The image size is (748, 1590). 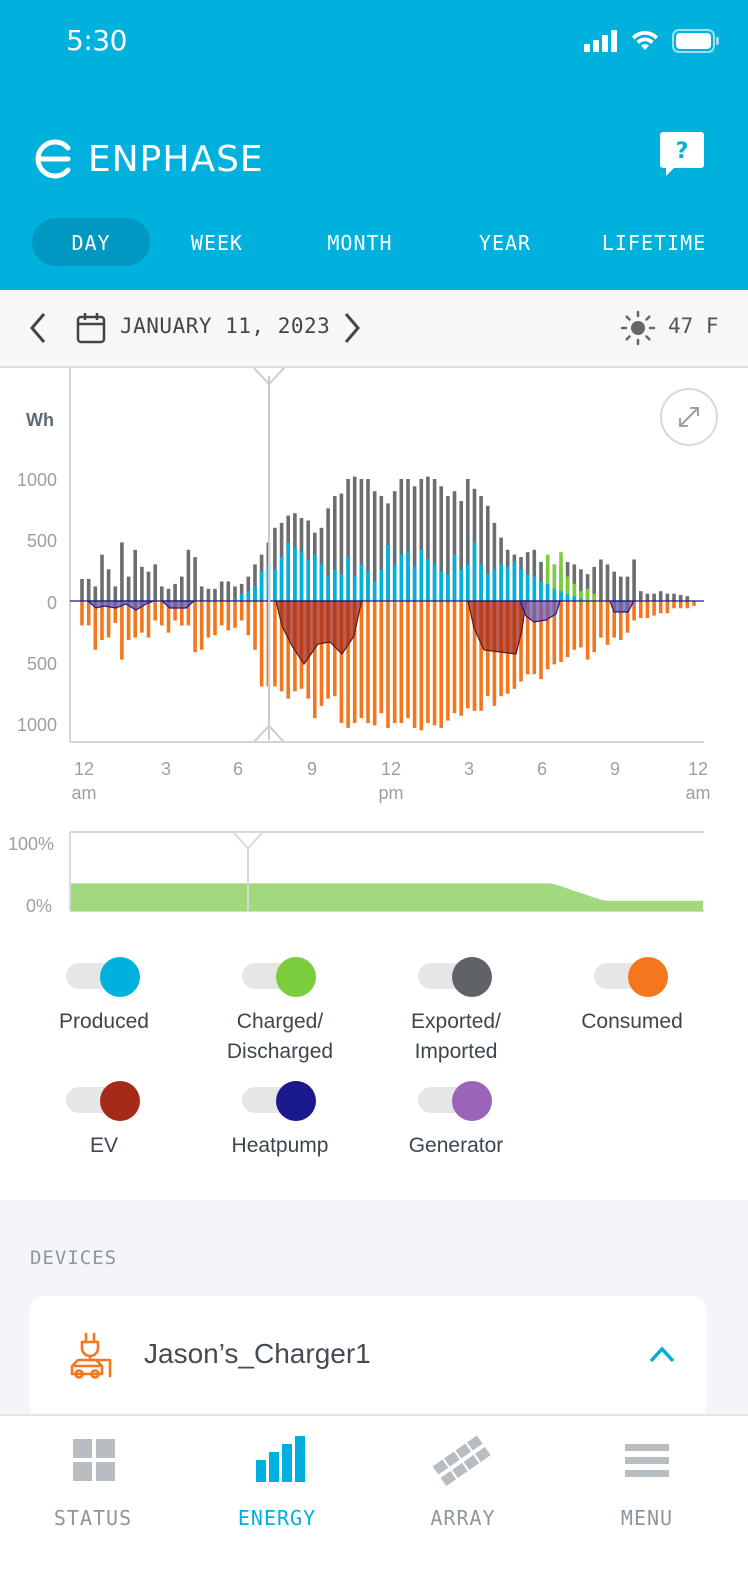 I want to click on chevron-right-icon, so click(x=352, y=328).